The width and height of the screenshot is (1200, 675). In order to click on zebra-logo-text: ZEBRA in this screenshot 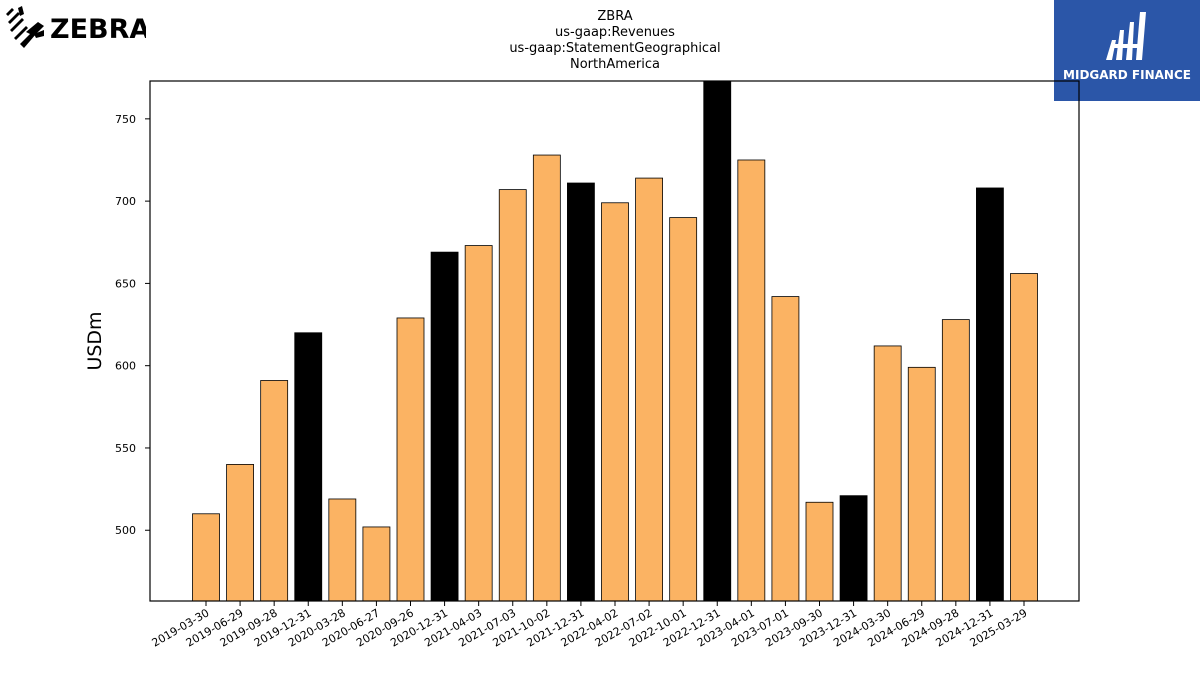, I will do `click(98, 29)`.